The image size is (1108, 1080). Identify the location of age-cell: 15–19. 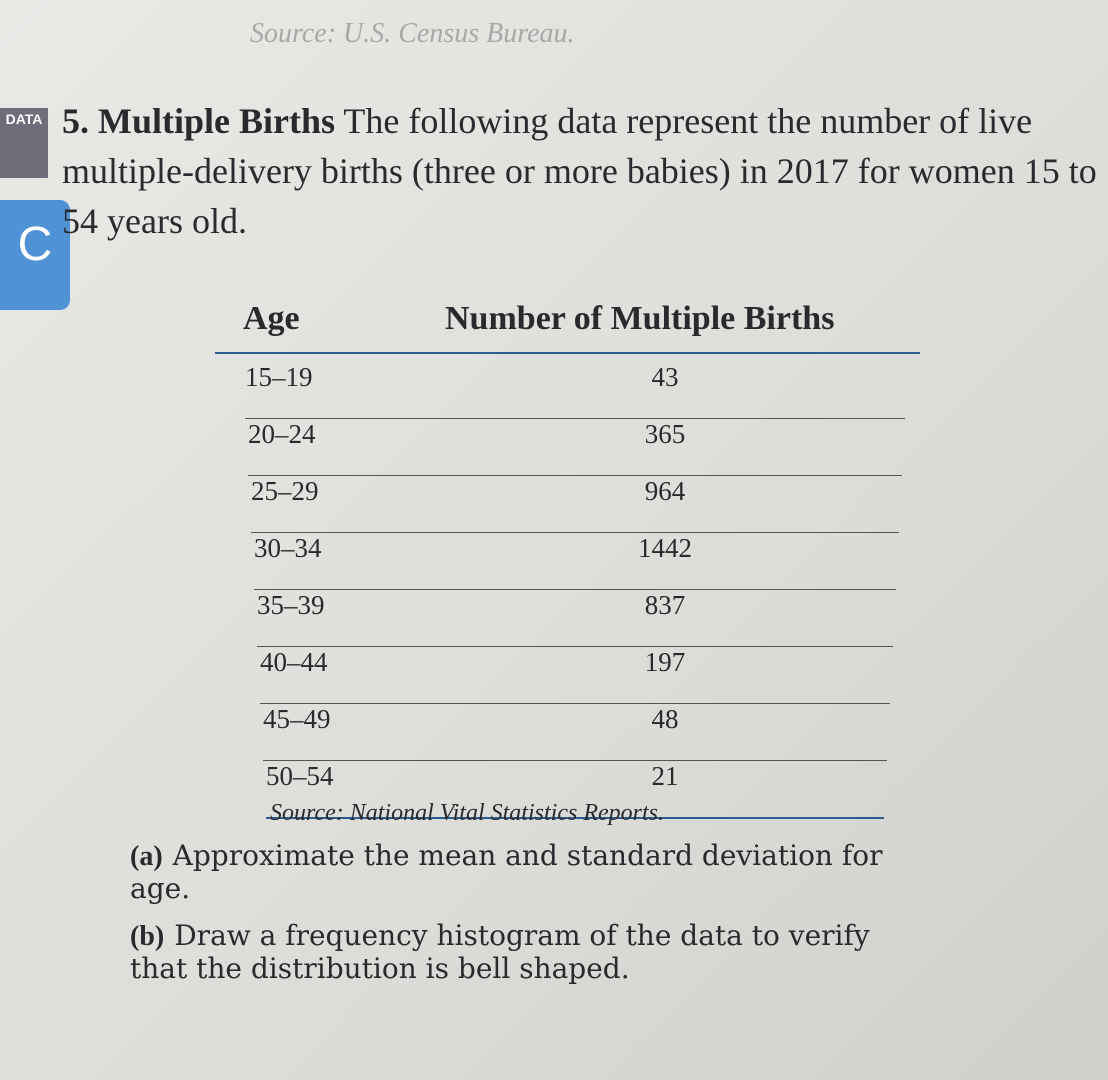
(279, 377).